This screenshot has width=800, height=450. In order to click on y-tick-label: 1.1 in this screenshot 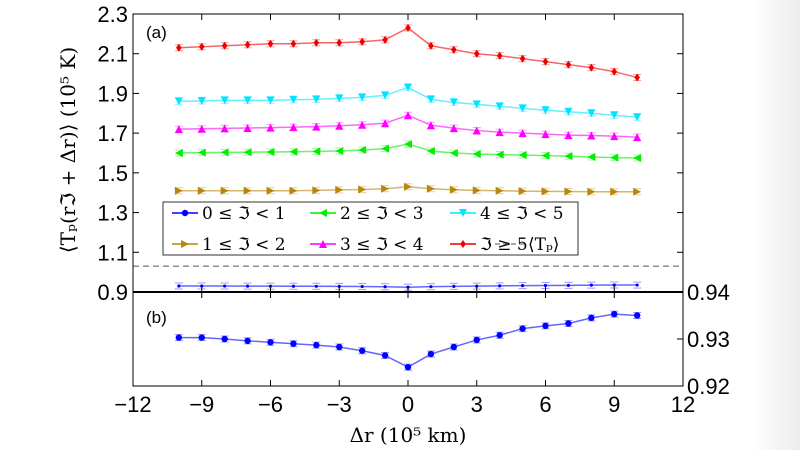, I will do `click(112, 252)`.